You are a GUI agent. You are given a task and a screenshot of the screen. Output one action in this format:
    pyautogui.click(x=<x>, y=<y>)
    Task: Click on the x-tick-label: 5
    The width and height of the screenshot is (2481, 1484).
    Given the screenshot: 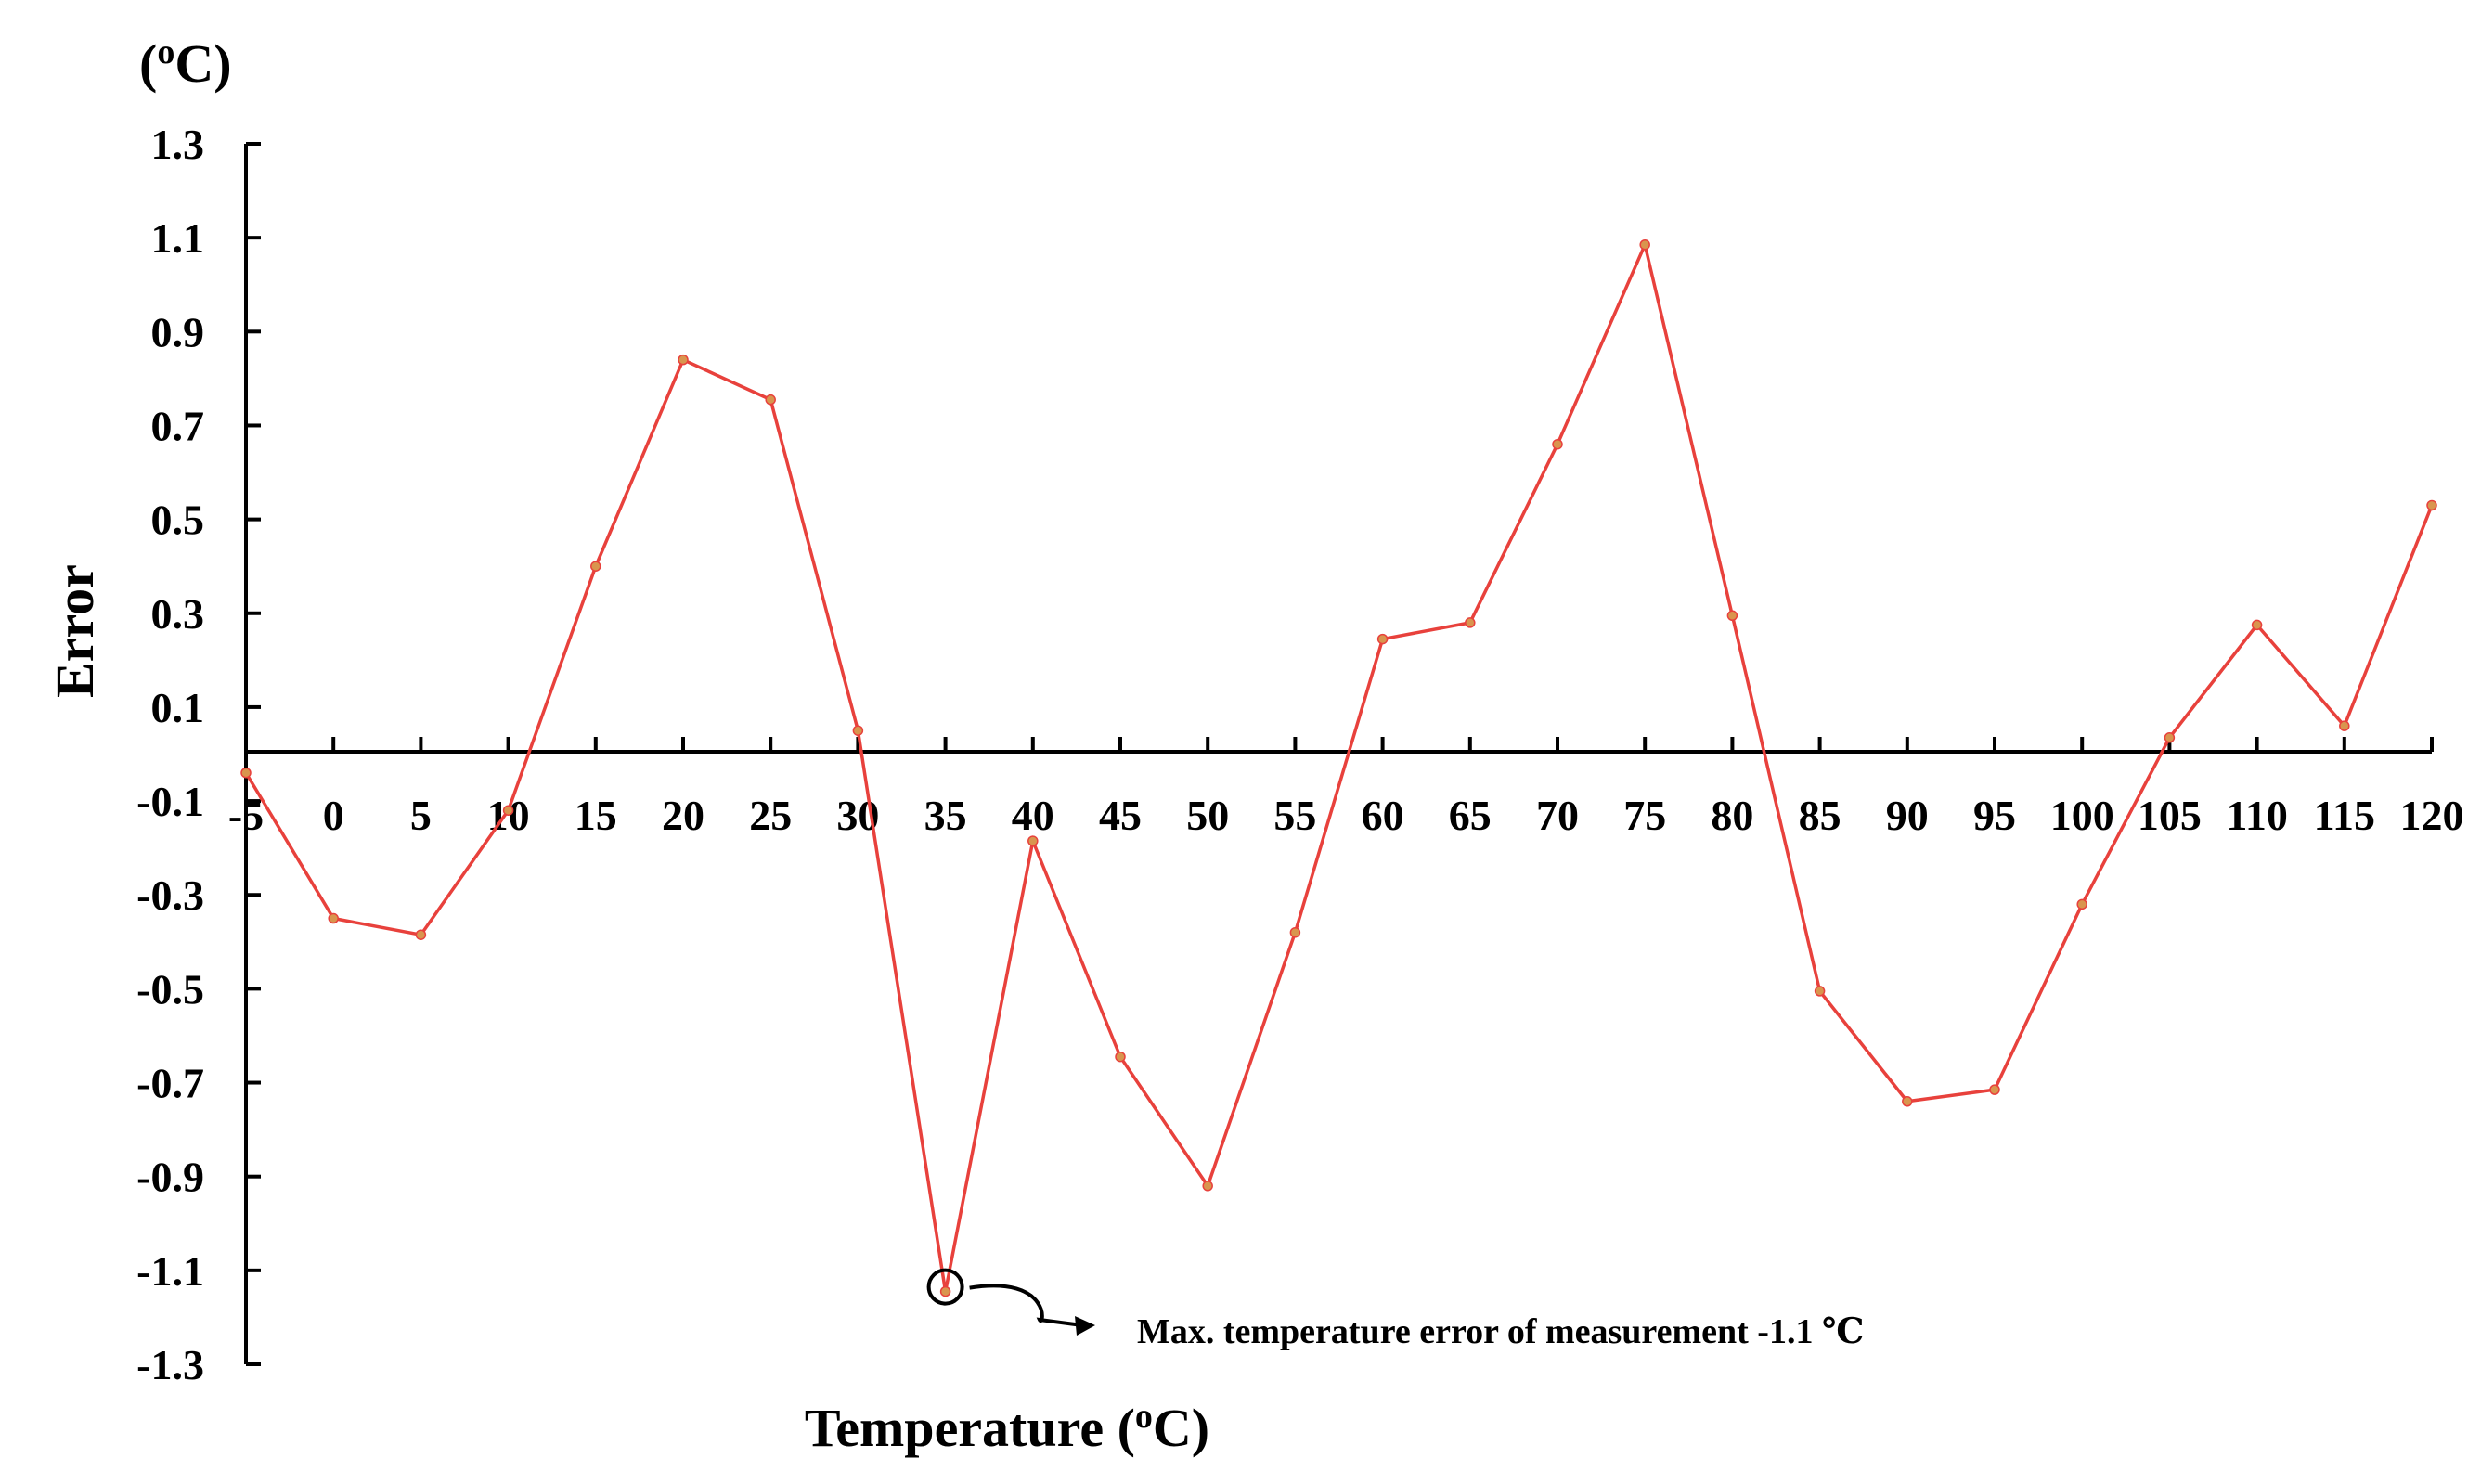 What is the action you would take?
    pyautogui.click(x=421, y=816)
    